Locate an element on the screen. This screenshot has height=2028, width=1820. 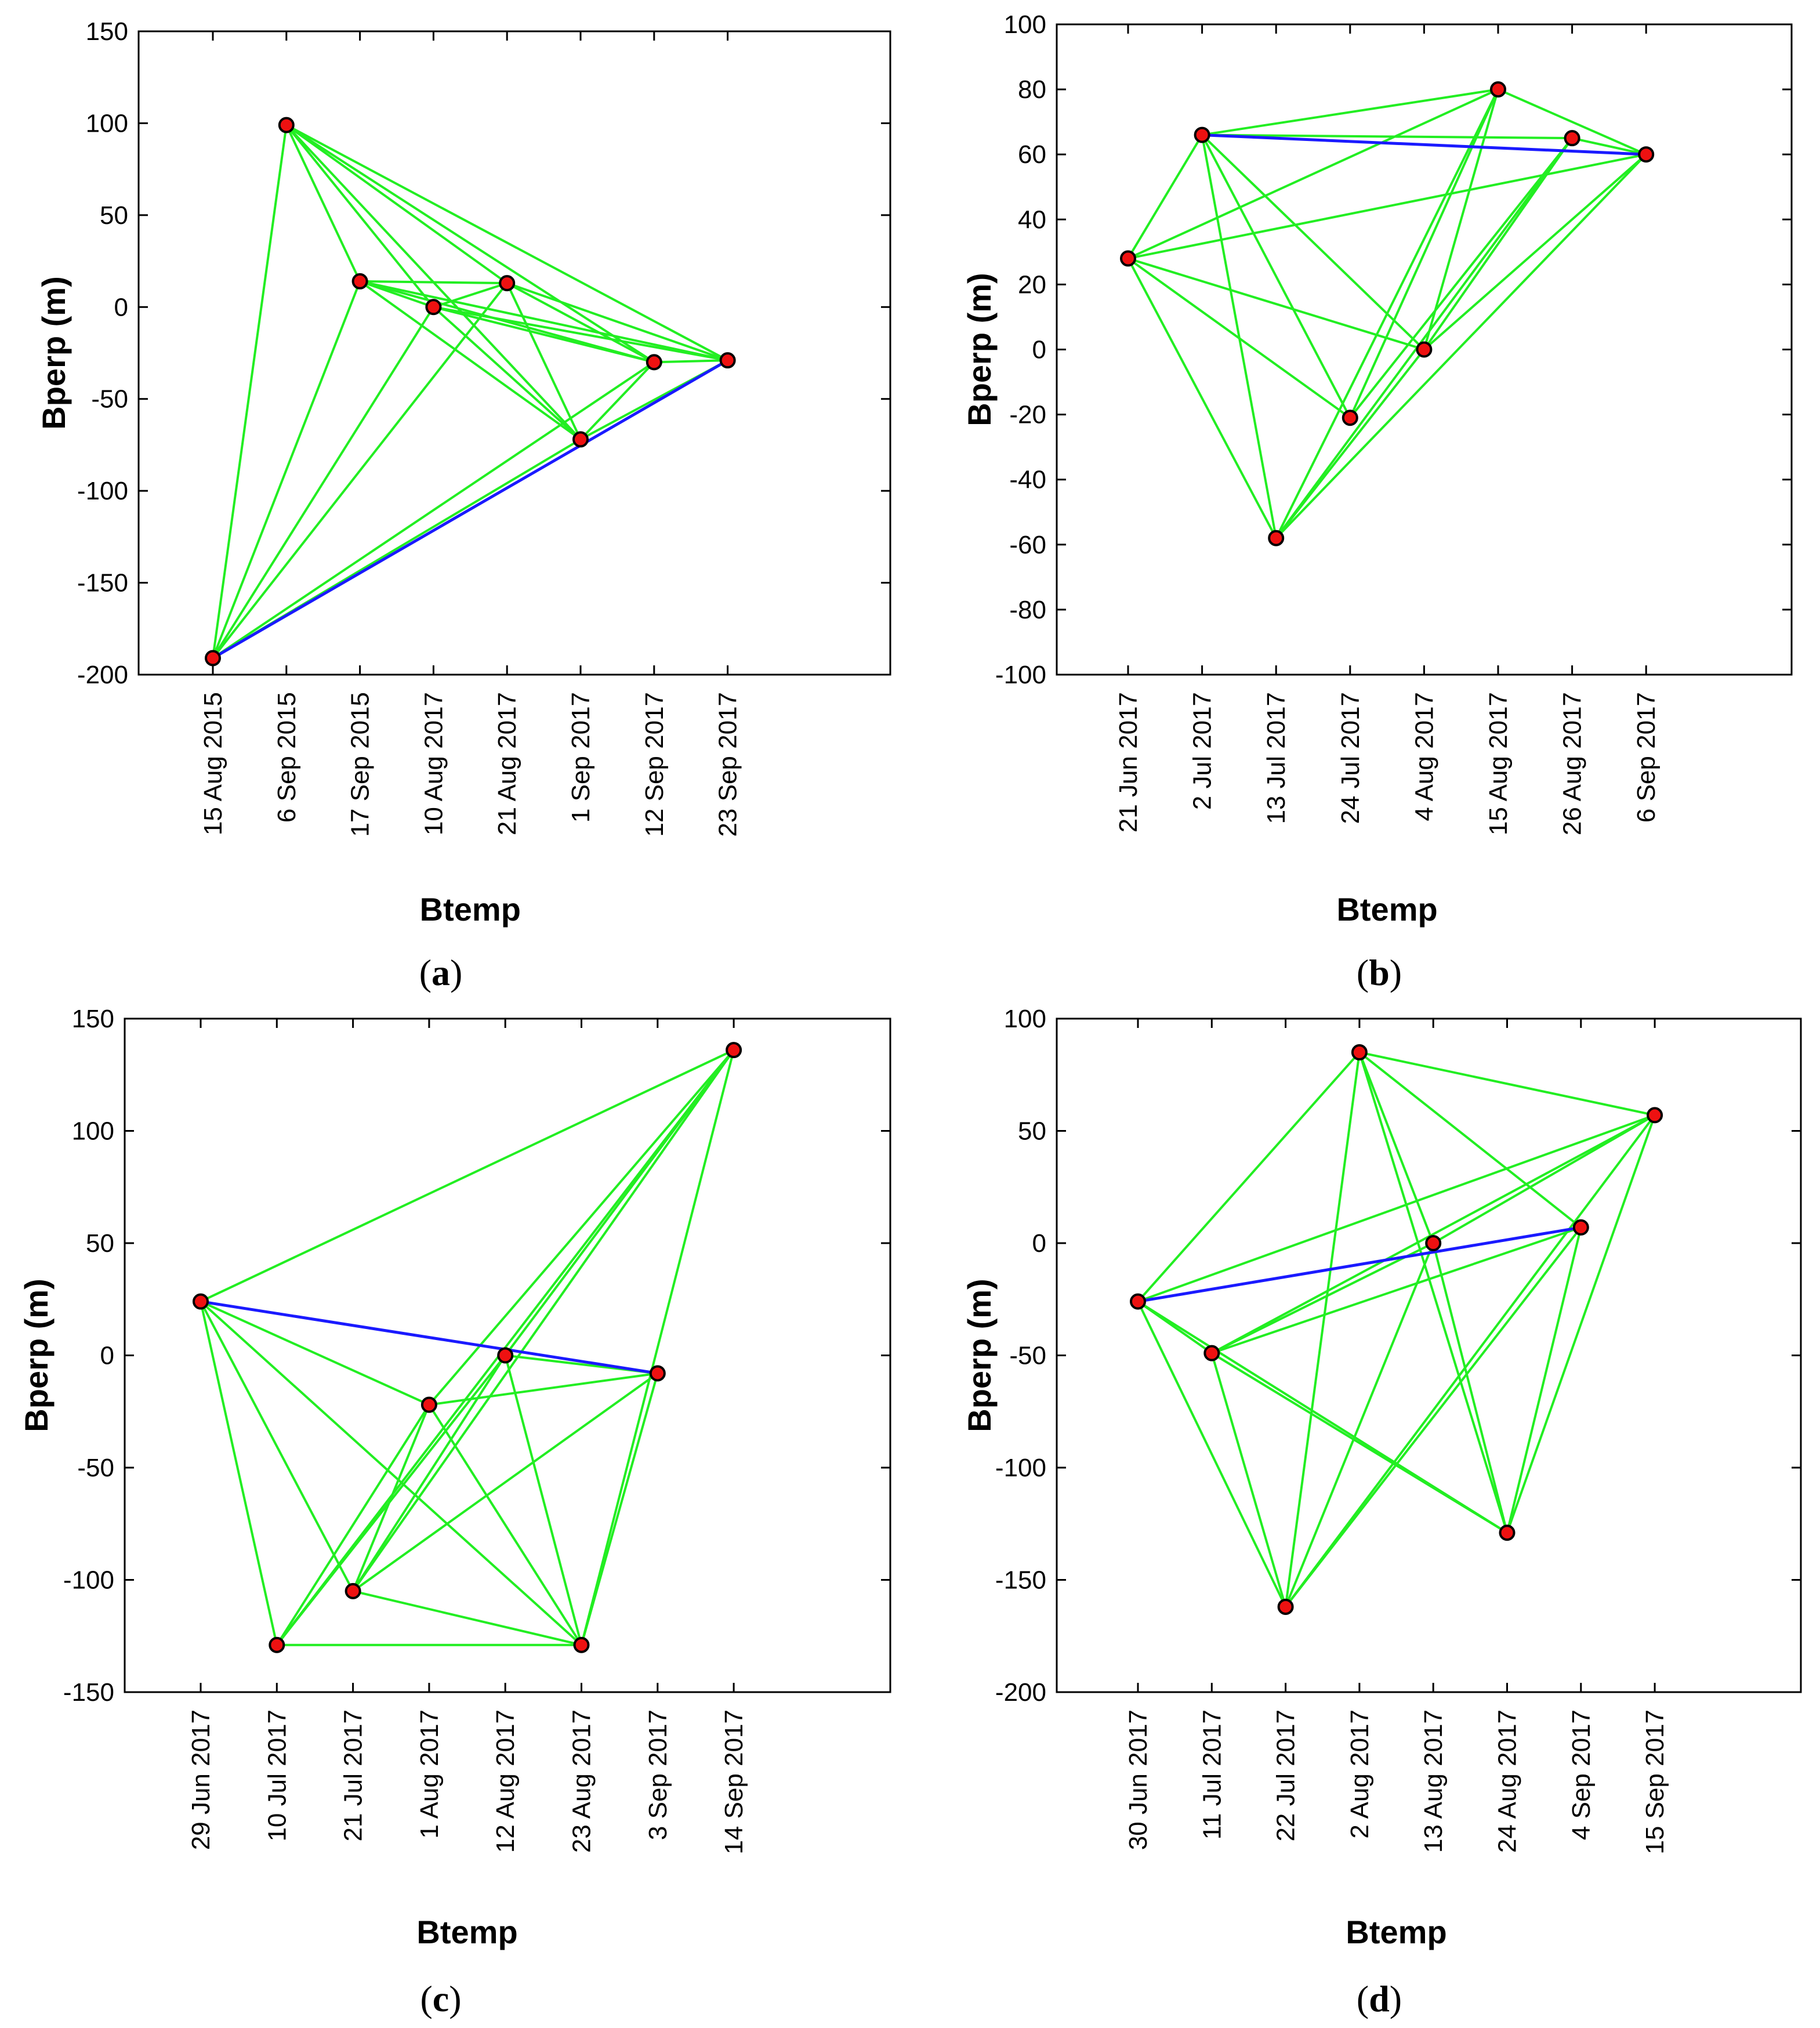
x-tick-label: 6 Sep 2017 is located at coordinates (1646, 757).